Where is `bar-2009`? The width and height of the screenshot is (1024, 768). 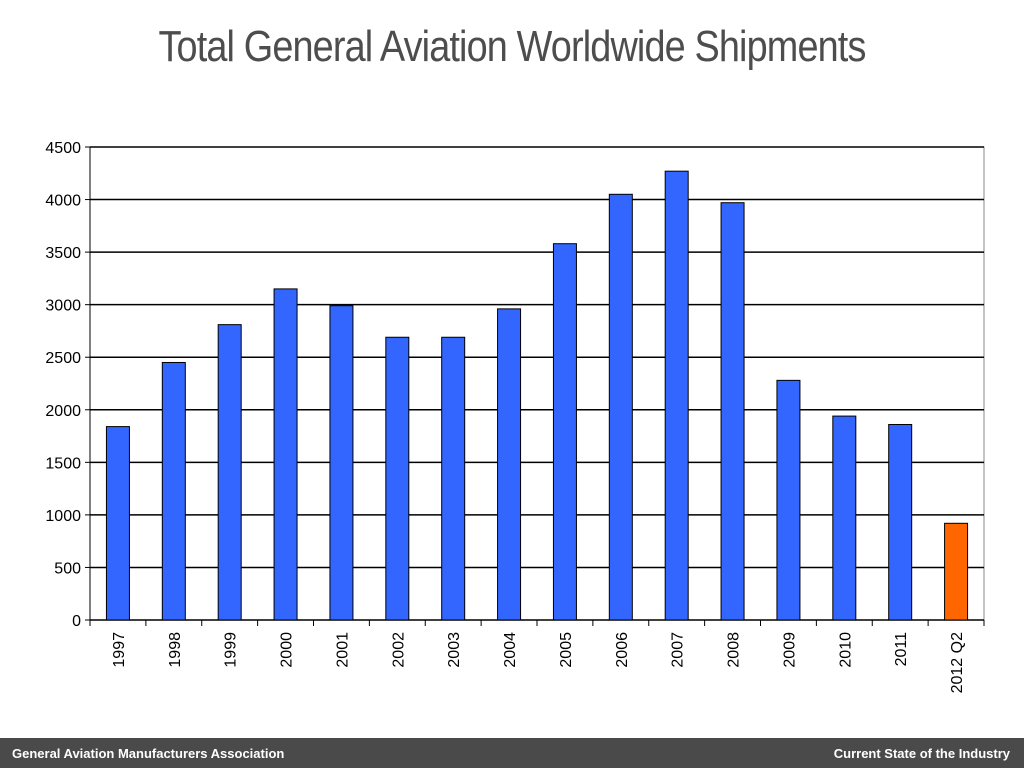 bar-2009 is located at coordinates (788, 500).